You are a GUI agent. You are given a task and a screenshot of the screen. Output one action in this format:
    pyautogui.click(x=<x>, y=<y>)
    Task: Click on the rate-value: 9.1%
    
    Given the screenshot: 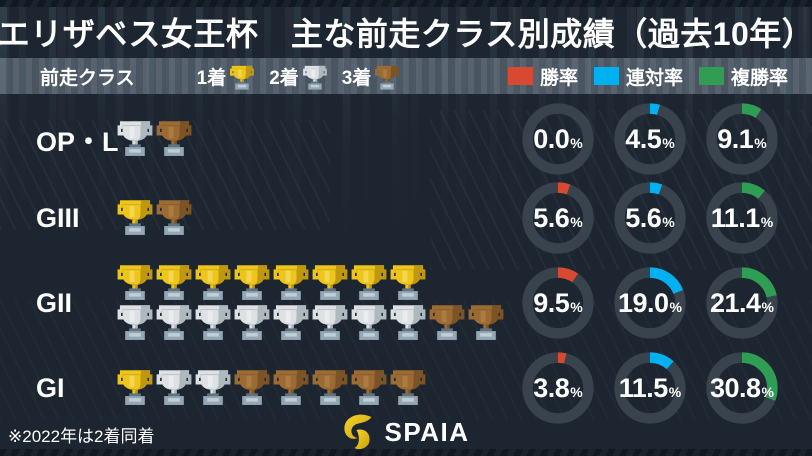 What is the action you would take?
    pyautogui.click(x=742, y=138)
    